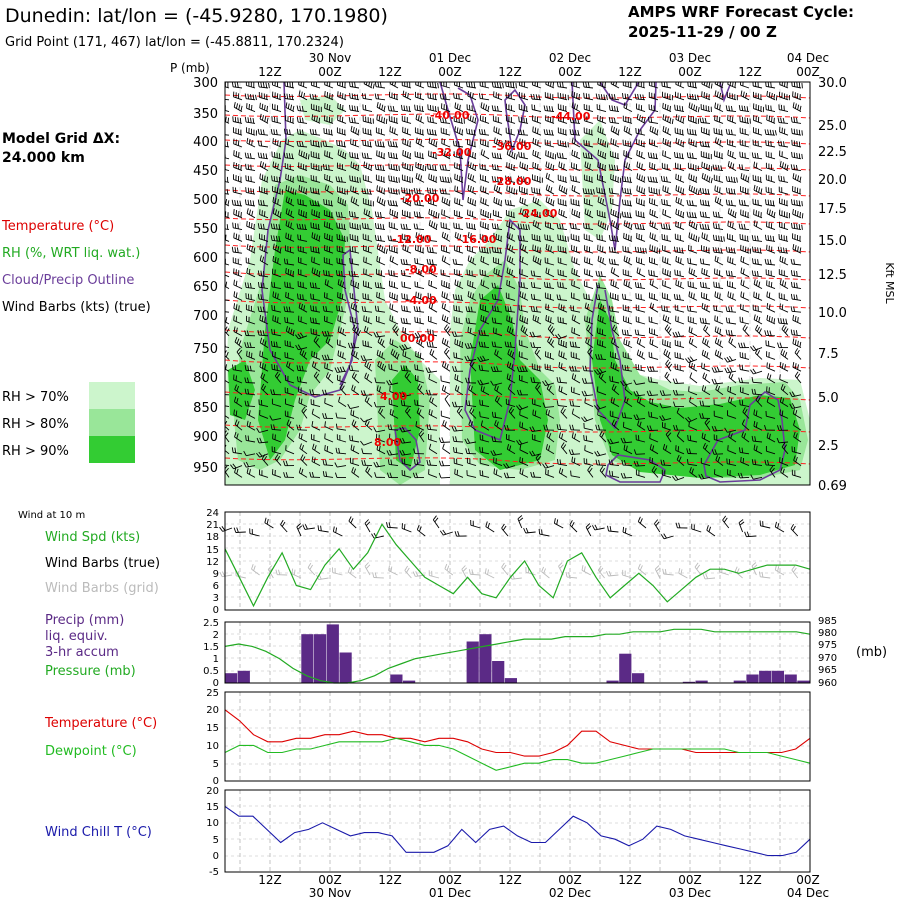 The width and height of the screenshot is (900, 900). I want to click on chill-tick: 15, so click(212, 807).